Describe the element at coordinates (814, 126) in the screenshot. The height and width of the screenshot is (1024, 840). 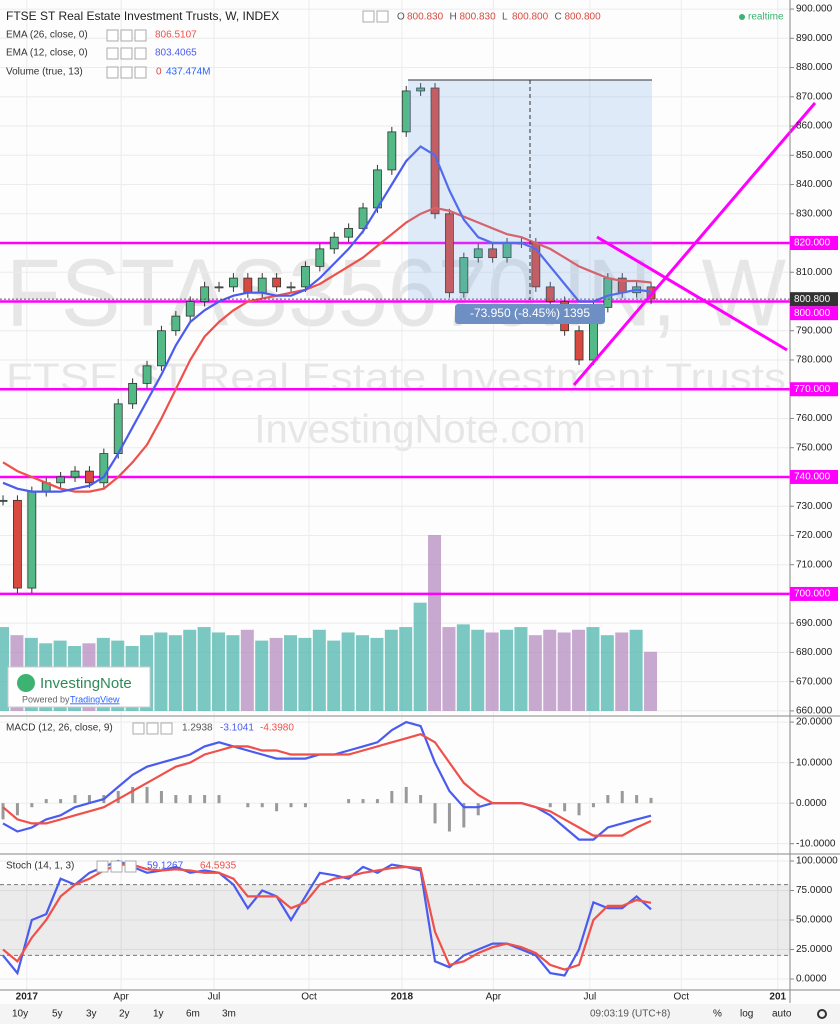
I see `y-tick-label: 860.000` at that location.